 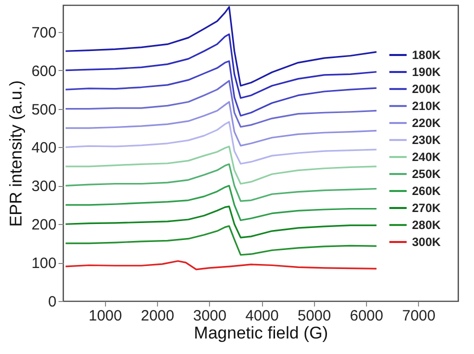 What do you see at coordinates (43, 33) in the screenshot?
I see `y-tick-label: 700` at bounding box center [43, 33].